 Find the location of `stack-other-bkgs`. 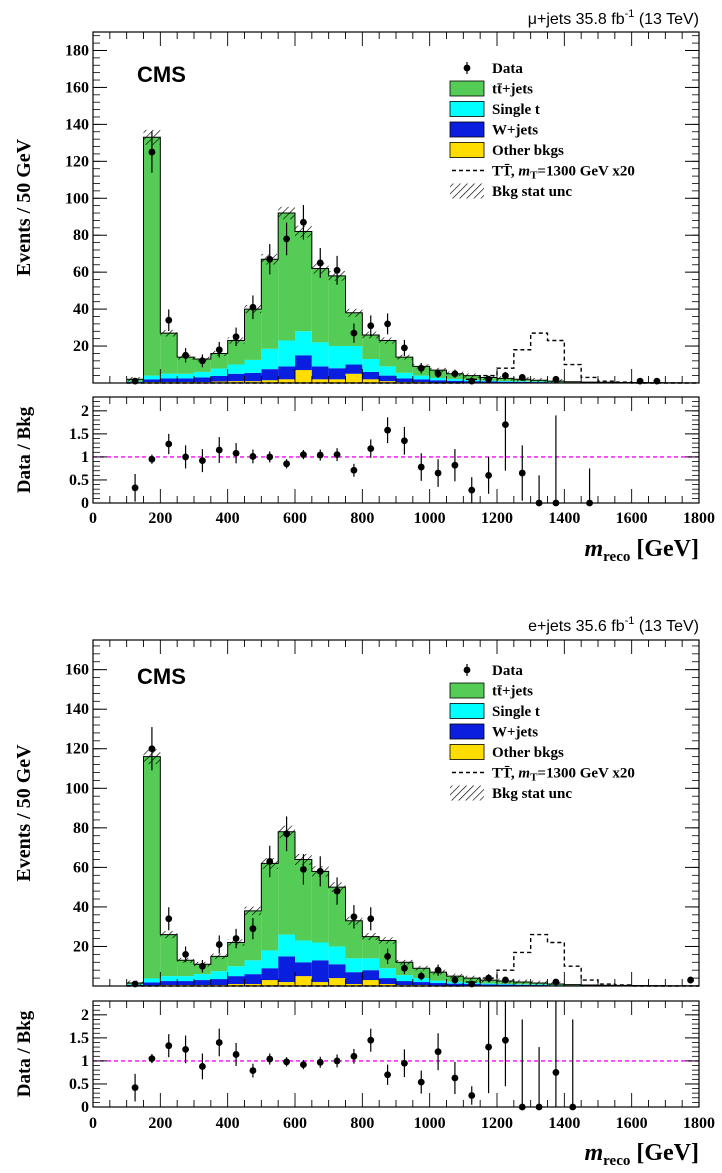

stack-other-bkgs is located at coordinates (345, 376).